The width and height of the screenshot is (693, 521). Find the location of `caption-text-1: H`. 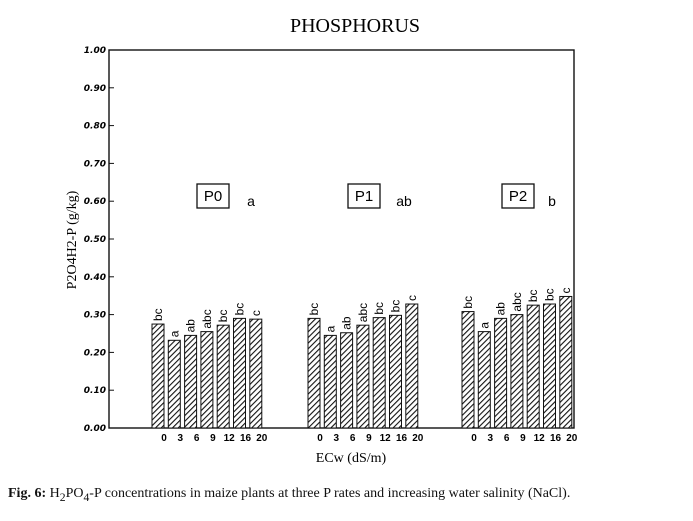

caption-text-1: H is located at coordinates (53, 493).